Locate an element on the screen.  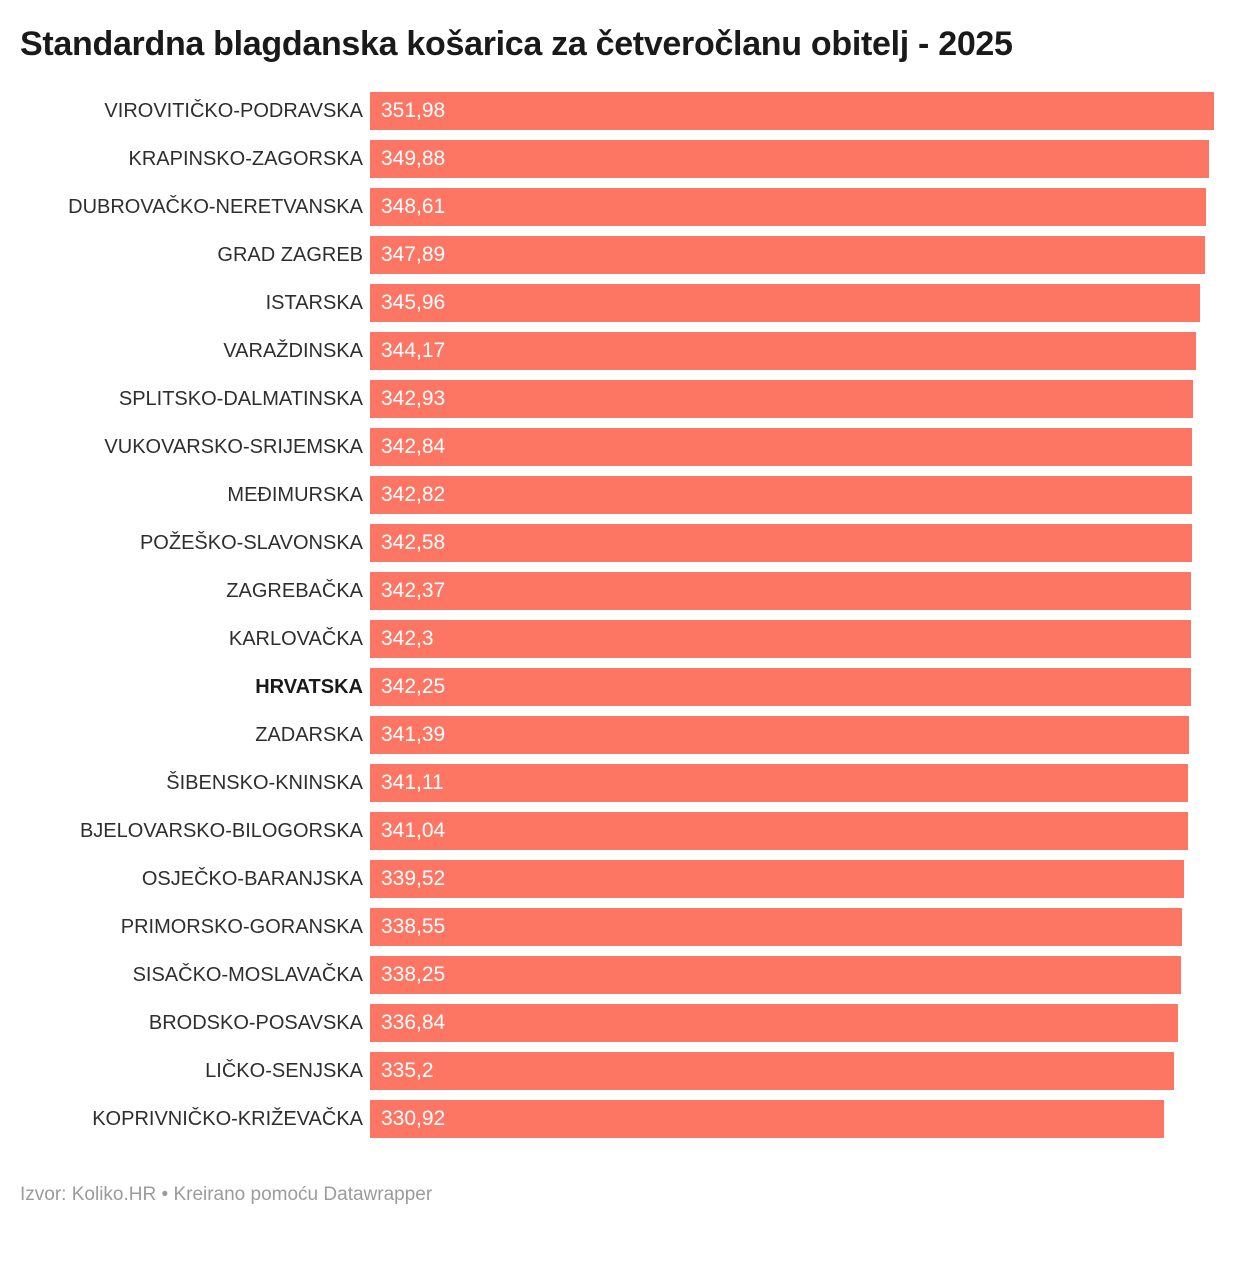
category-label: BRODSKO-POSAVSKA is located at coordinates (255, 1022).